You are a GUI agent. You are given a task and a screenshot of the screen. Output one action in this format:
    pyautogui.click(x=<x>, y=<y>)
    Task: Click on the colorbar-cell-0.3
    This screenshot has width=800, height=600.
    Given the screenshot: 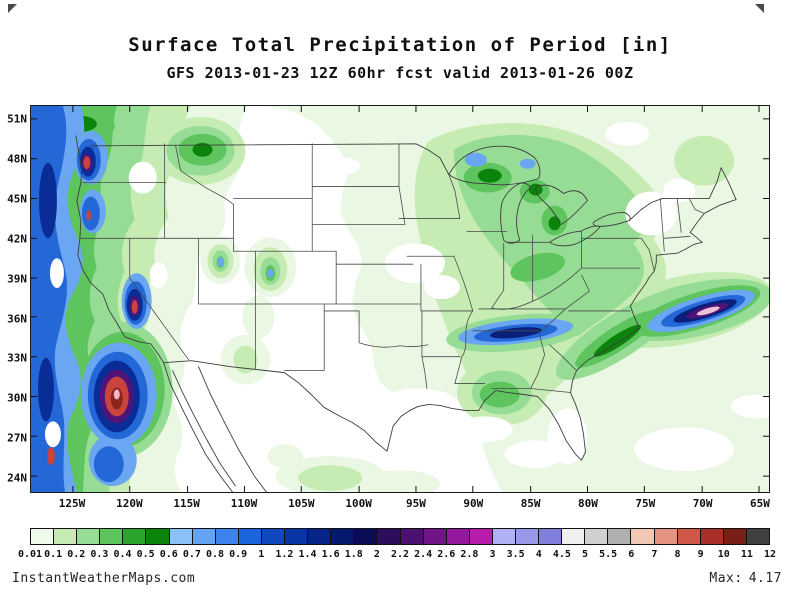 What is the action you would take?
    pyautogui.click(x=112, y=536)
    